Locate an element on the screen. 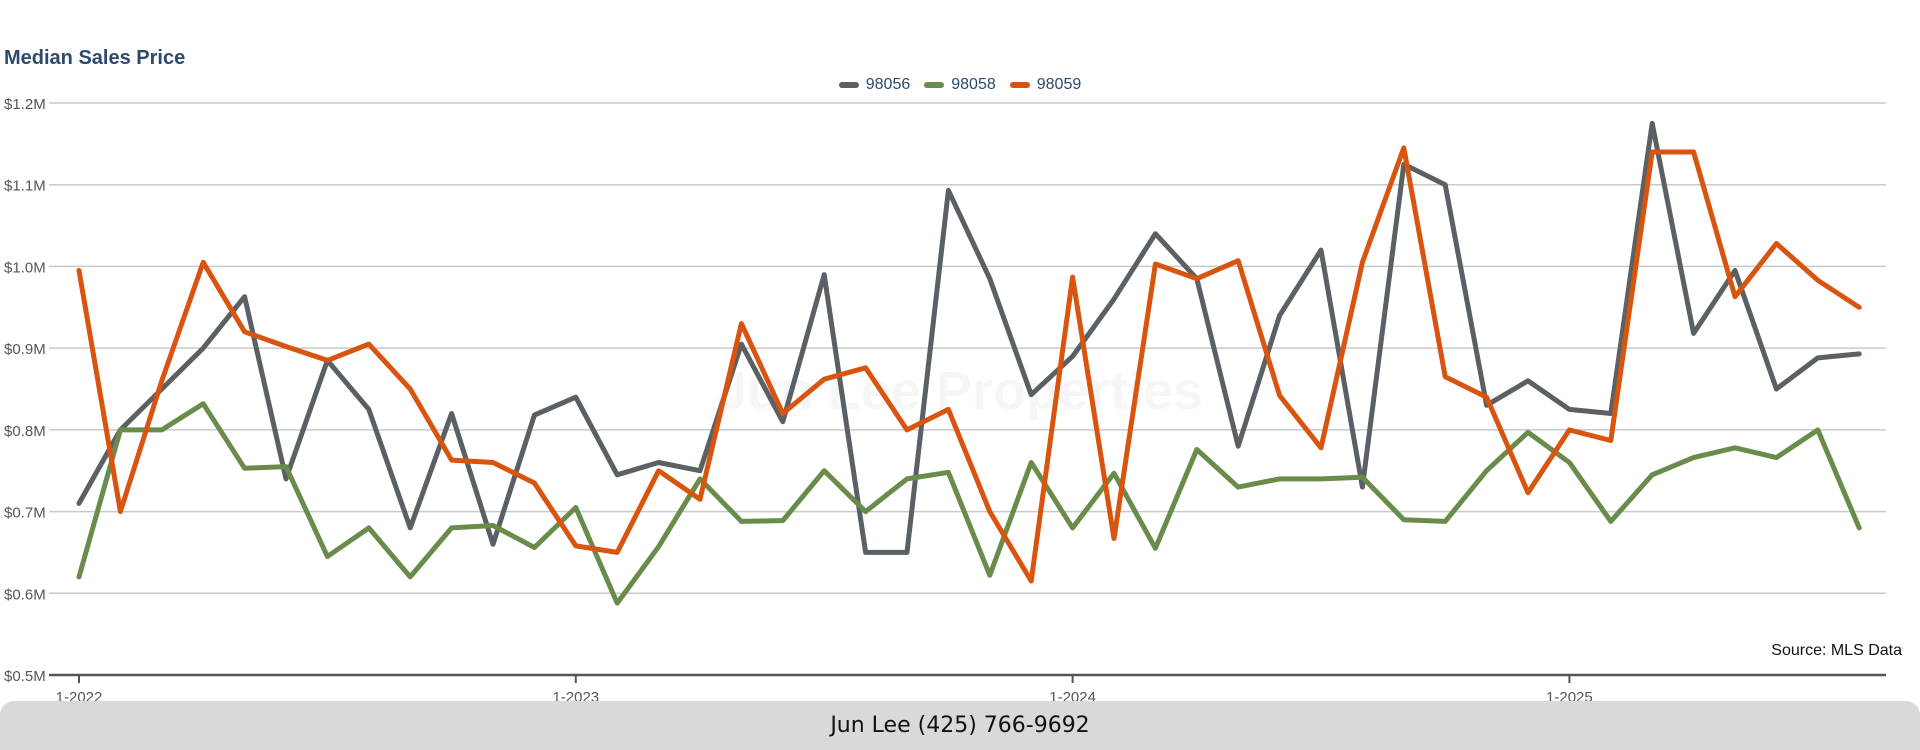 This screenshot has height=750, width=1920. legend-label-98056: 98056 is located at coordinates (888, 84).